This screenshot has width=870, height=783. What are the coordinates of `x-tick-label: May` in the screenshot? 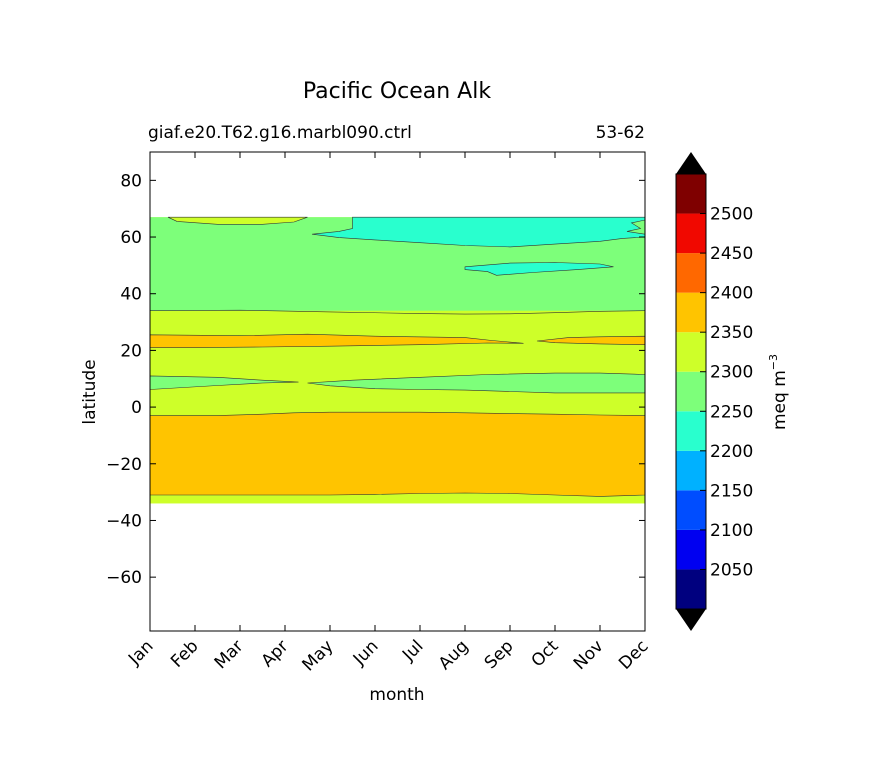 It's located at (318, 655).